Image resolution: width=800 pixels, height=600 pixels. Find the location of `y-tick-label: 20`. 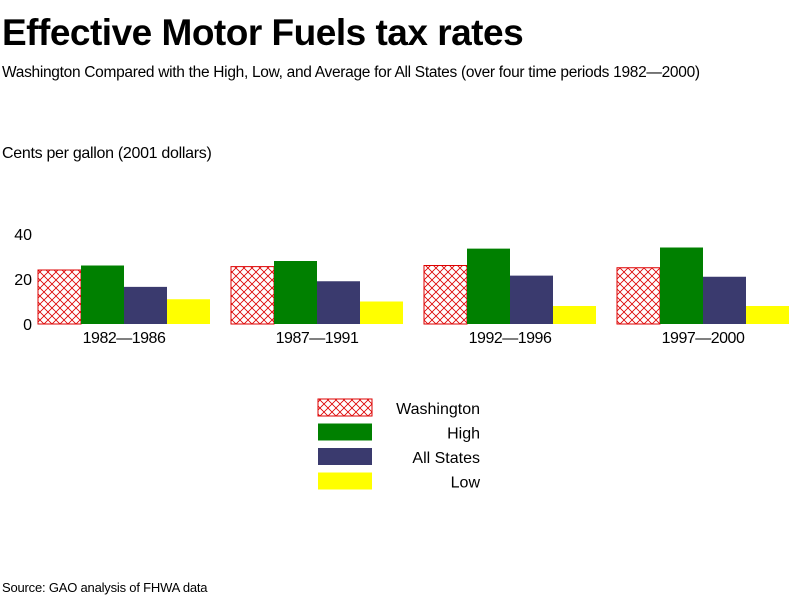

y-tick-label: 20 is located at coordinates (23, 280).